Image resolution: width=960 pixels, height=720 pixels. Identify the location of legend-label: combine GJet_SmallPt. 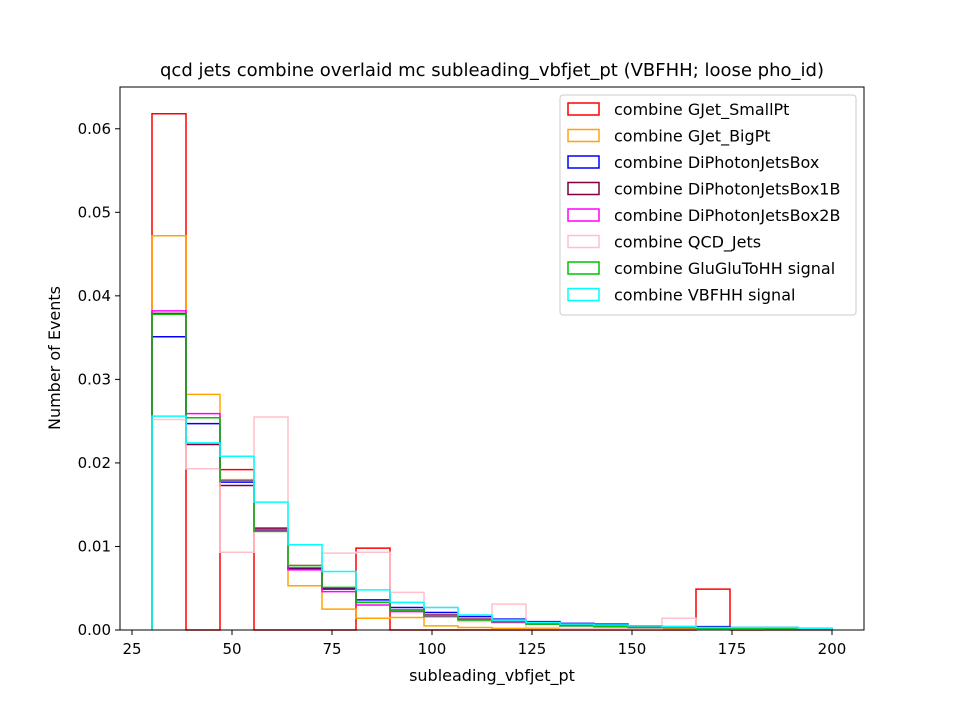
(701, 110).